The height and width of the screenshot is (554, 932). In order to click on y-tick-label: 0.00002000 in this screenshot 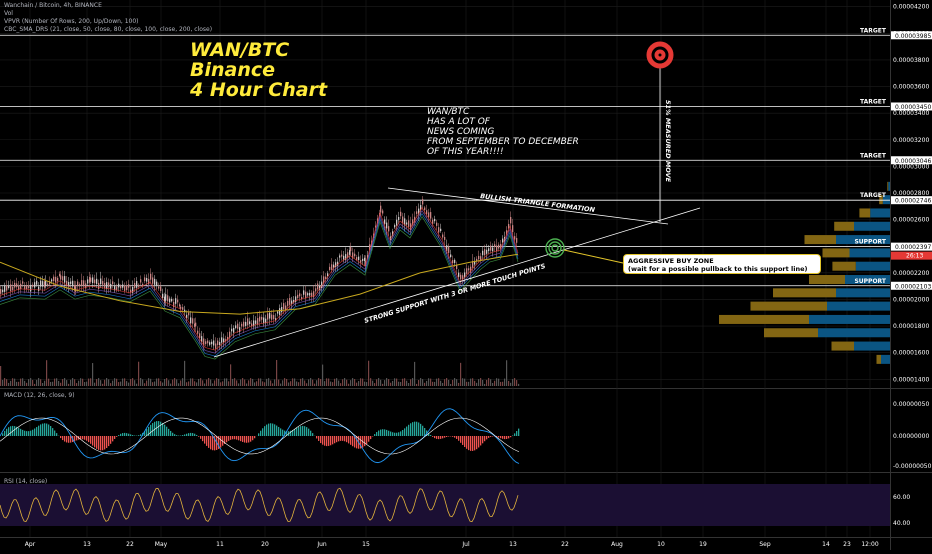, I will do `click(911, 299)`.